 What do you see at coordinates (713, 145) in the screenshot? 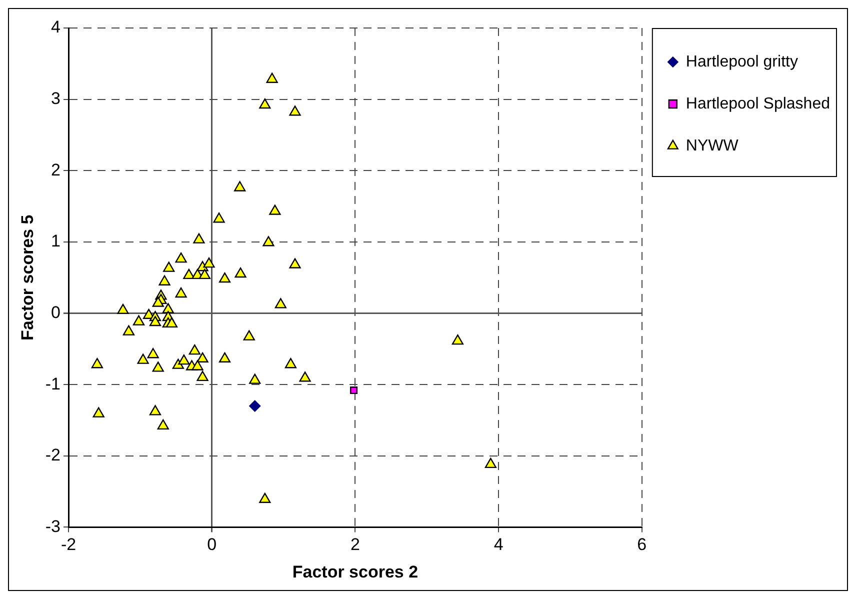
I see `legend-label: NYWW` at bounding box center [713, 145].